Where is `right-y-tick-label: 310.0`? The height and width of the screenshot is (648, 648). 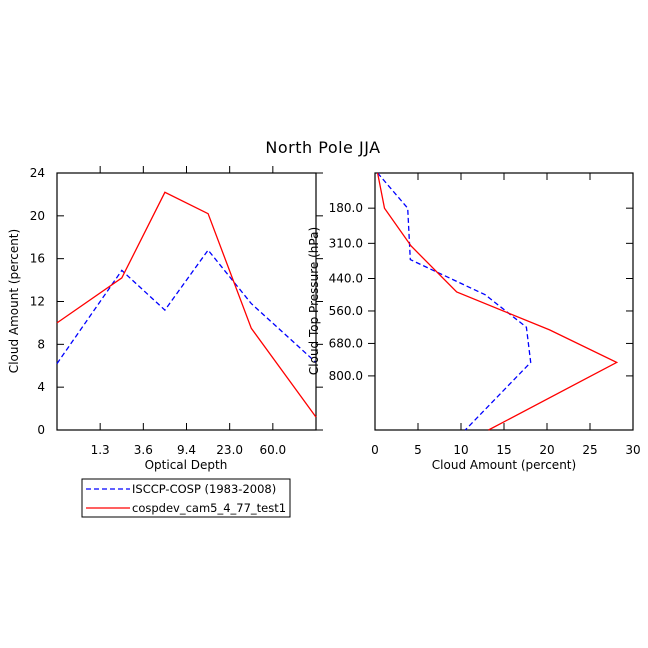
right-y-tick-label: 310.0 is located at coordinates (346, 243).